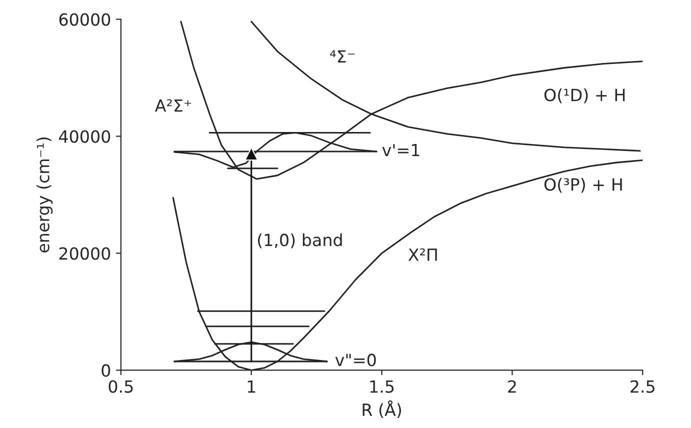  Describe the element at coordinates (355, 360) in the screenshot. I see `annotation: v"=0` at that location.